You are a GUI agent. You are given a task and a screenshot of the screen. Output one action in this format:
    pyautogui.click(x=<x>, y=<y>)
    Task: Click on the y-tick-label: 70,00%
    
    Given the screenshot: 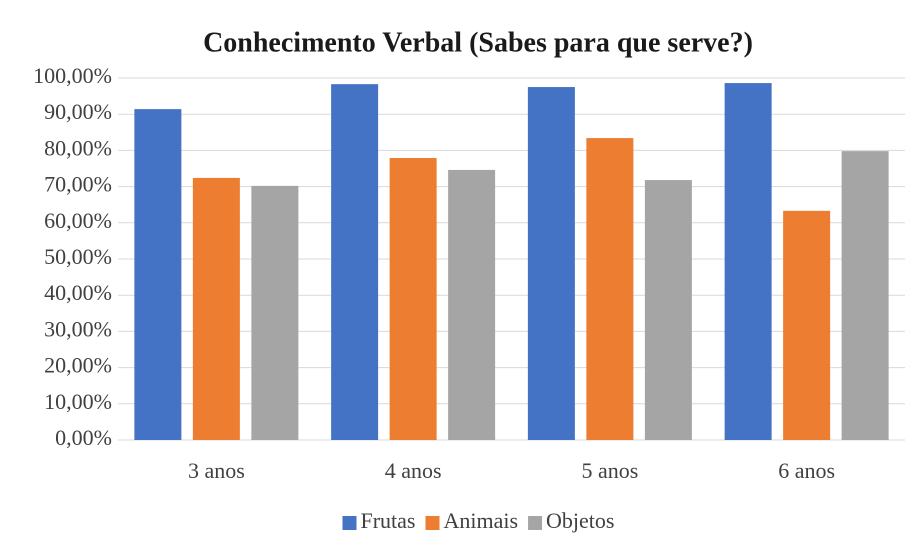 What is the action you would take?
    pyautogui.click(x=78, y=184)
    